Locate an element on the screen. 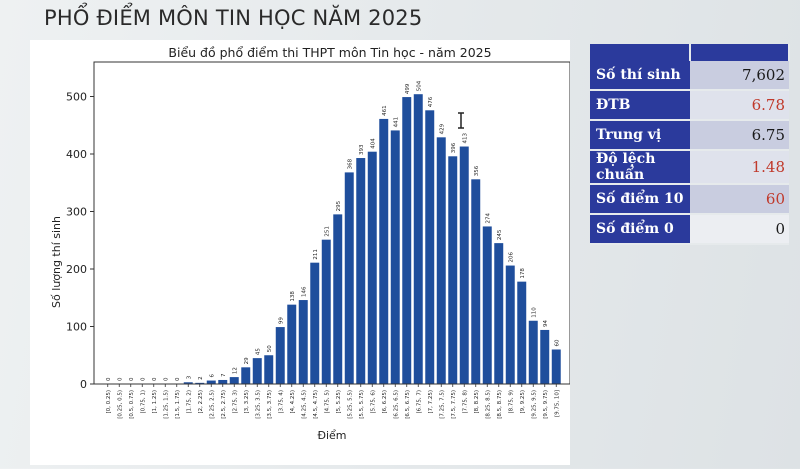  x-axis-label: Điểm is located at coordinates (331, 435).